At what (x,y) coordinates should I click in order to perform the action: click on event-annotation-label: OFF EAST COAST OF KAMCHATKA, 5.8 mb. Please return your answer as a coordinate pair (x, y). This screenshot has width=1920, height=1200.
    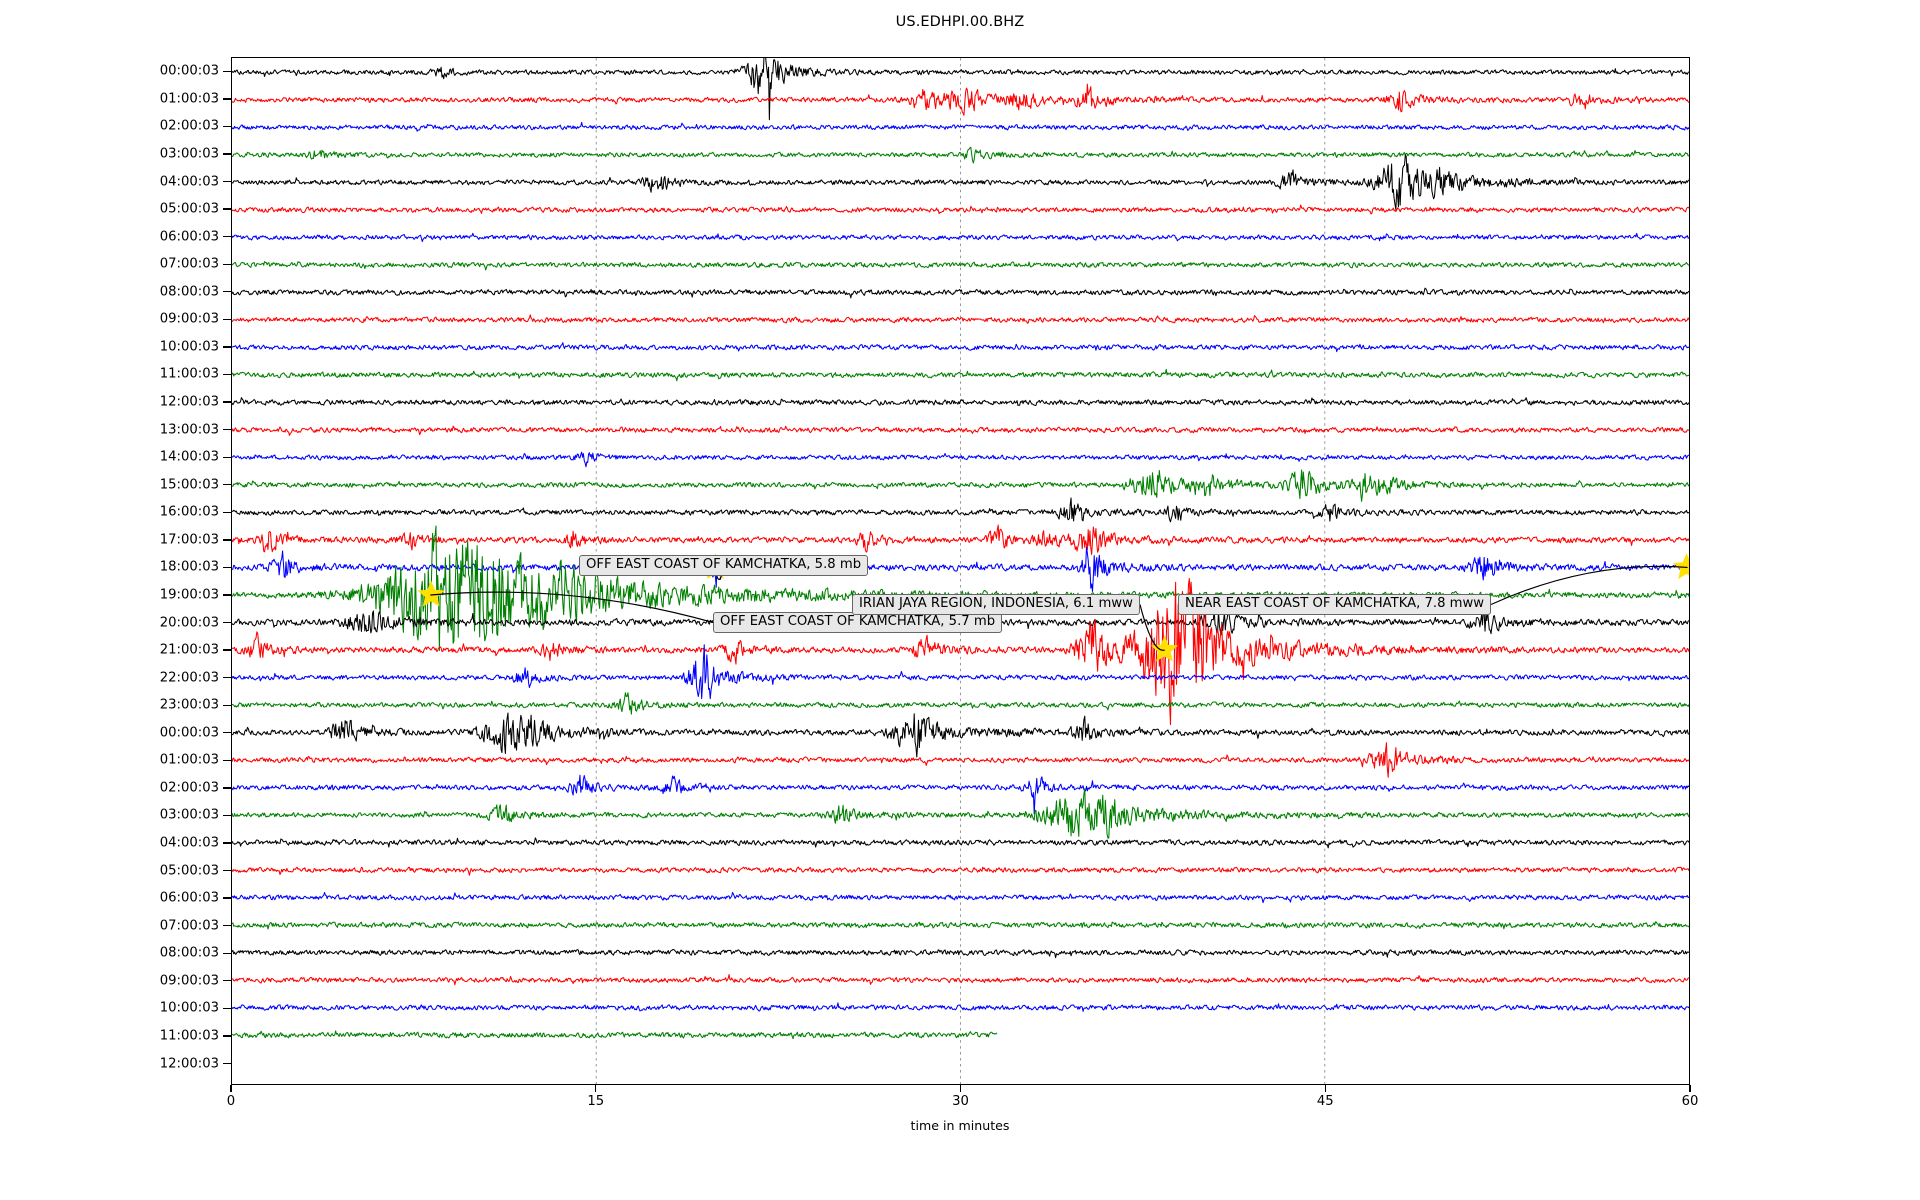
    Looking at the image, I should click on (724, 565).